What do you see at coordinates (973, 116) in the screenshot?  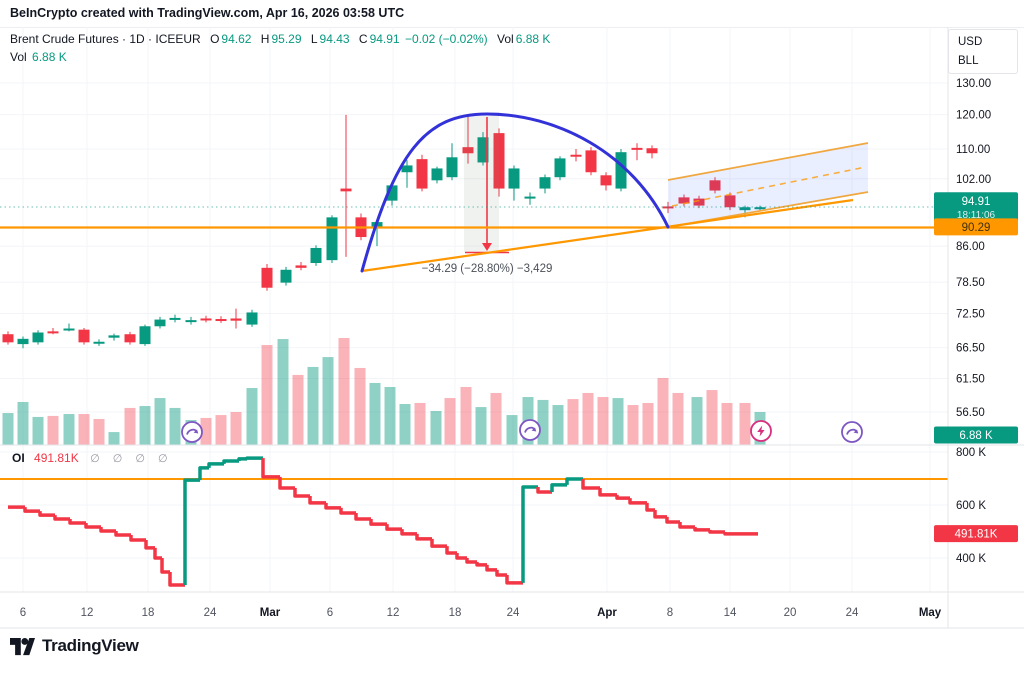 I see `price-tick-label: 120.00` at bounding box center [973, 116].